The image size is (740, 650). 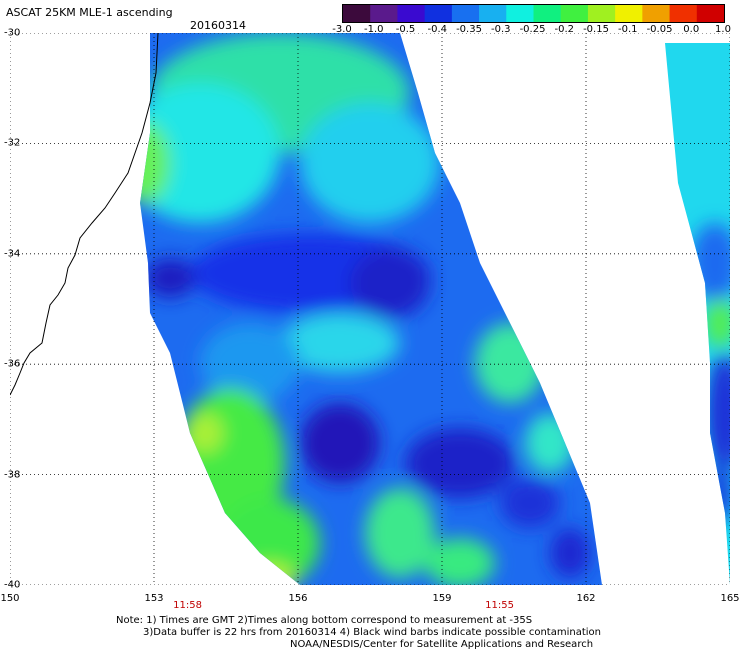 I want to click on colorbar-tick-label: -0.25, so click(x=532, y=29).